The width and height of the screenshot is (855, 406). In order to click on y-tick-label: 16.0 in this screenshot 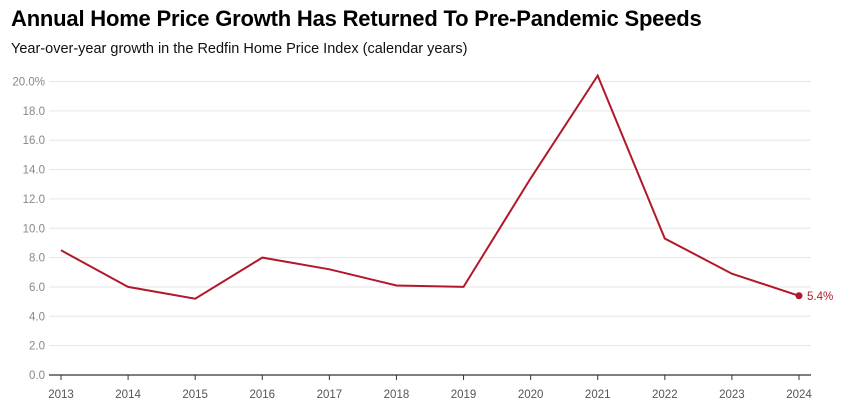, I will do `click(34, 141)`.